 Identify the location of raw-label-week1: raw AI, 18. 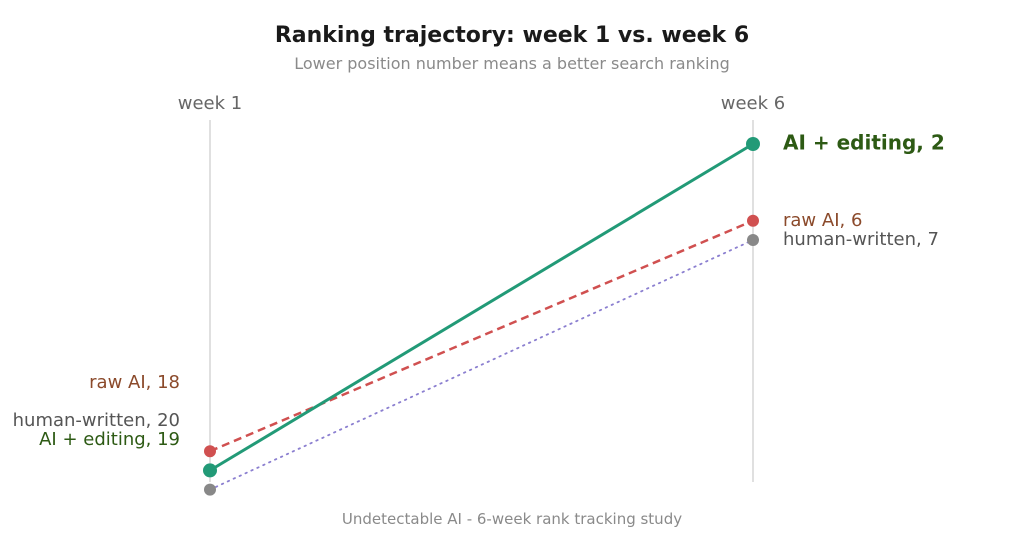
(134, 382).